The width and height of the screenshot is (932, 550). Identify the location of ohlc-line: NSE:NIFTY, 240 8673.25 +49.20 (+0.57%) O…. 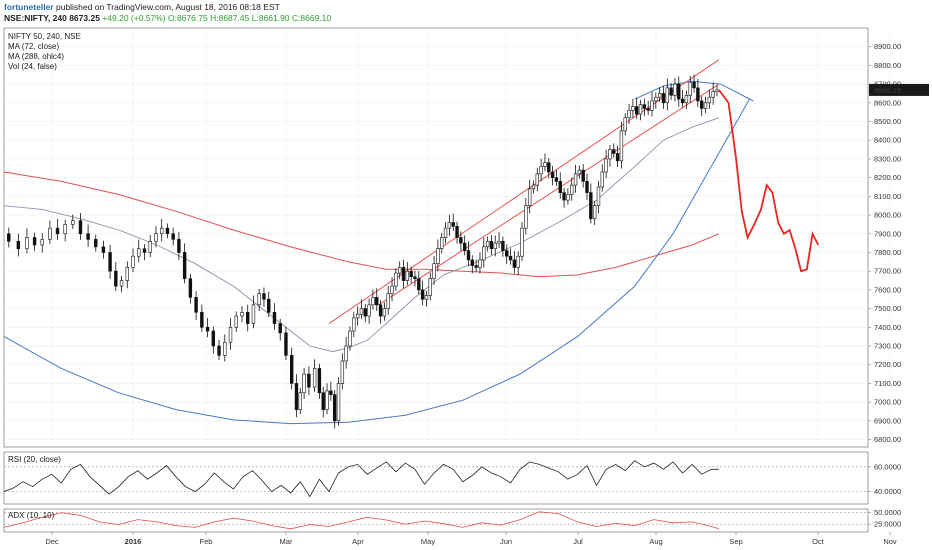
(167, 18).